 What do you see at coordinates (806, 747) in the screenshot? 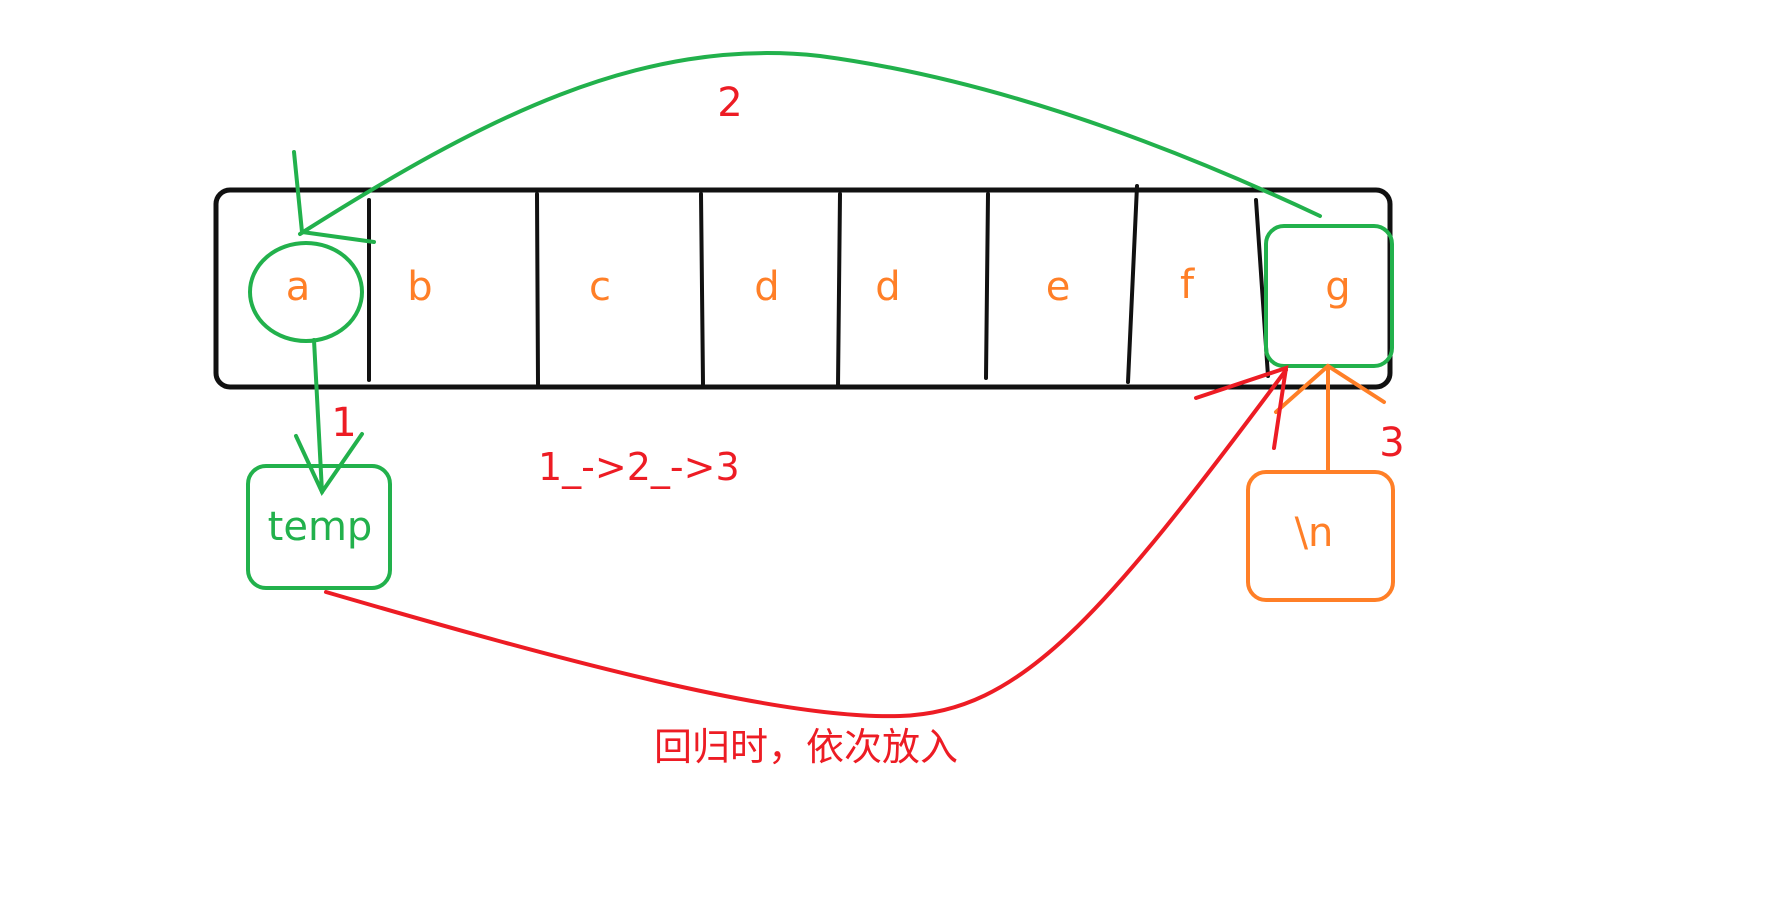
I see `note-label: 回归时，依次放入` at bounding box center [806, 747].